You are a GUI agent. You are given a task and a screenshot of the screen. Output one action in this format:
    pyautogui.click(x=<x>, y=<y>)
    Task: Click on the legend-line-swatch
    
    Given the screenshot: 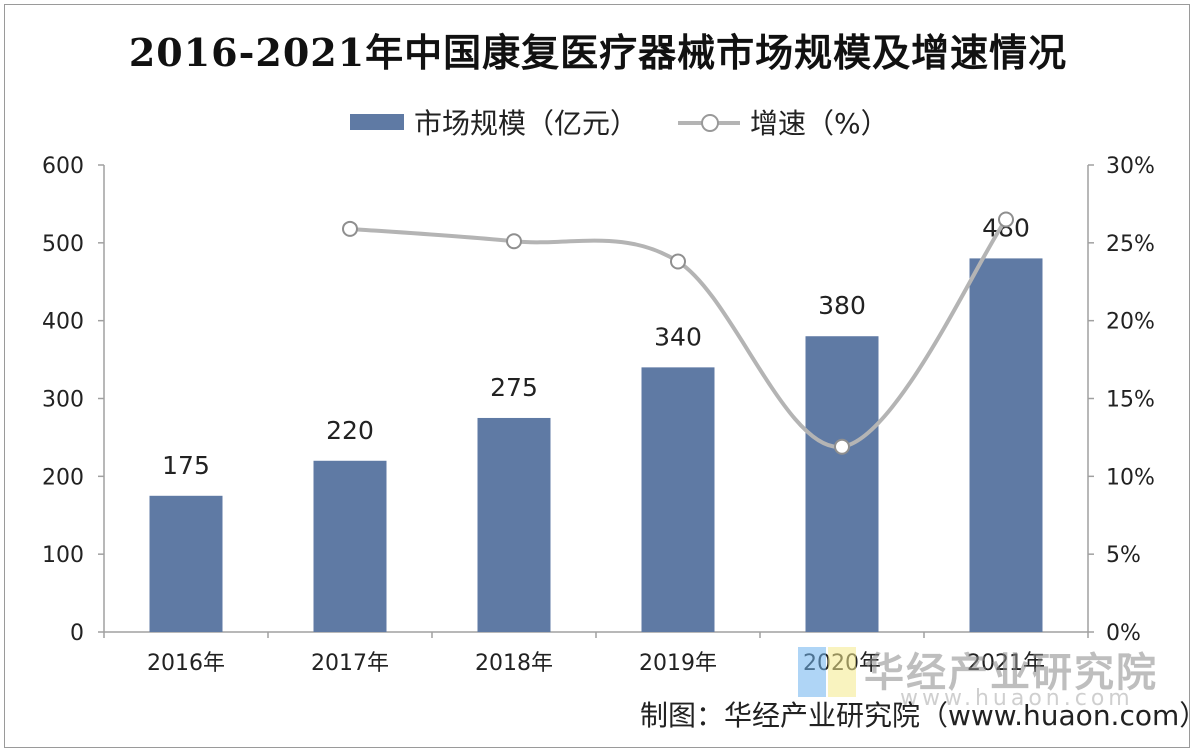 What is the action you would take?
    pyautogui.click(x=709, y=122)
    